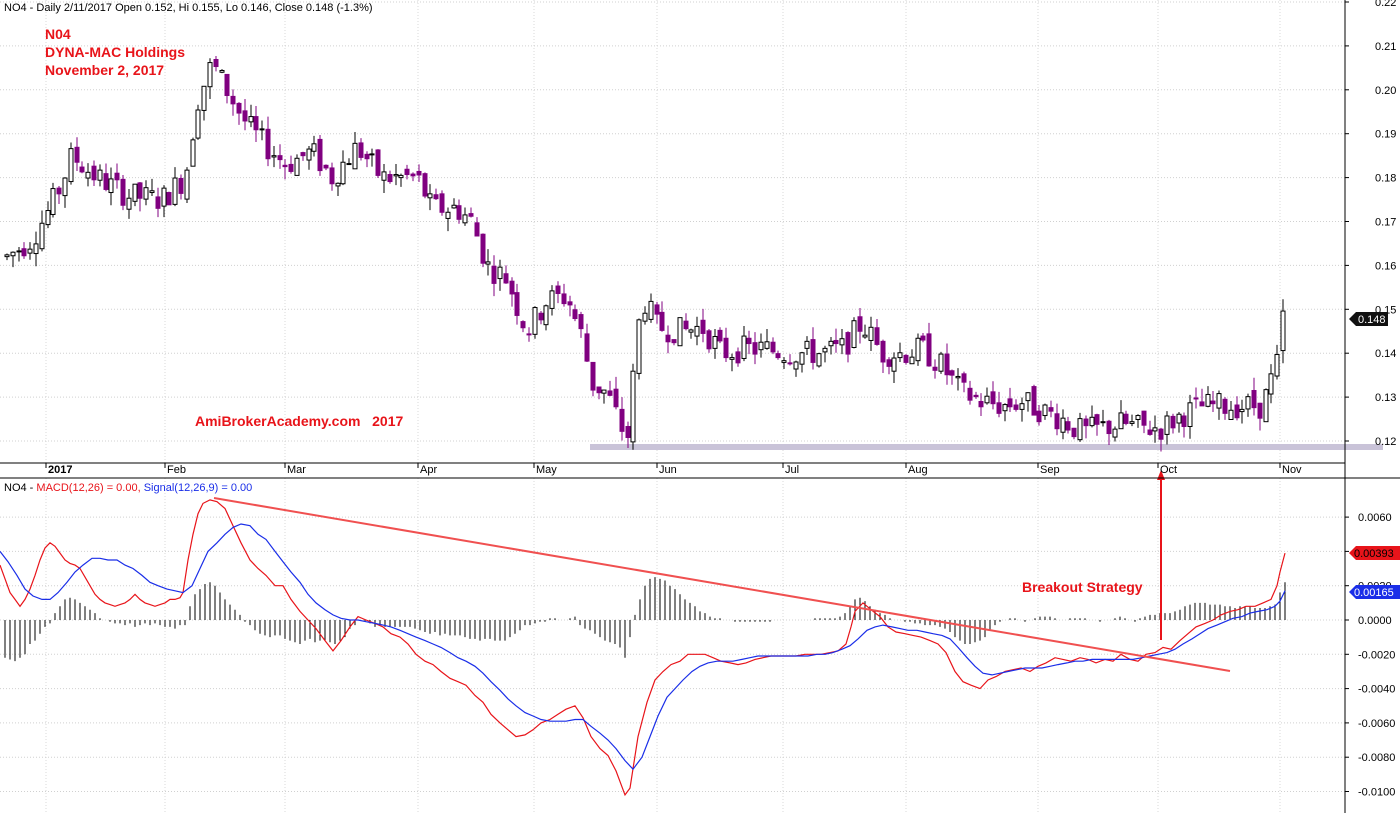 The image size is (1400, 813). Describe the element at coordinates (1376, 724) in the screenshot. I see `macd-y-tick-label: -0.0060` at that location.